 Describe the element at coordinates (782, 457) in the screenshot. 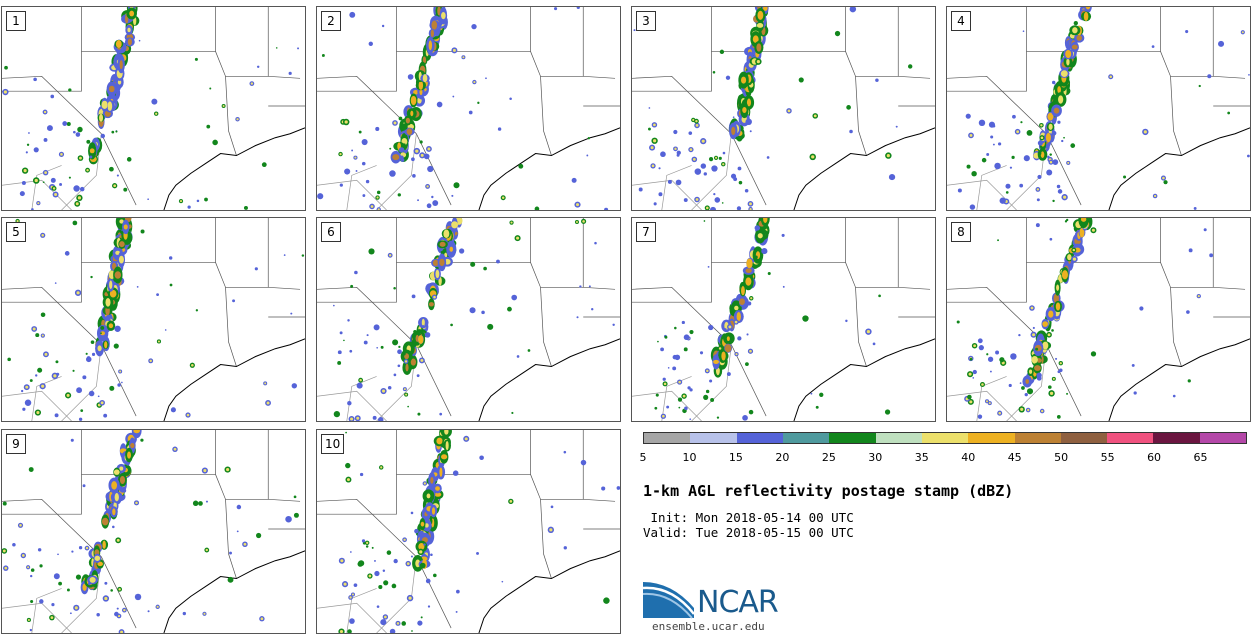

I see `colorbar-tick-label: 20` at that location.